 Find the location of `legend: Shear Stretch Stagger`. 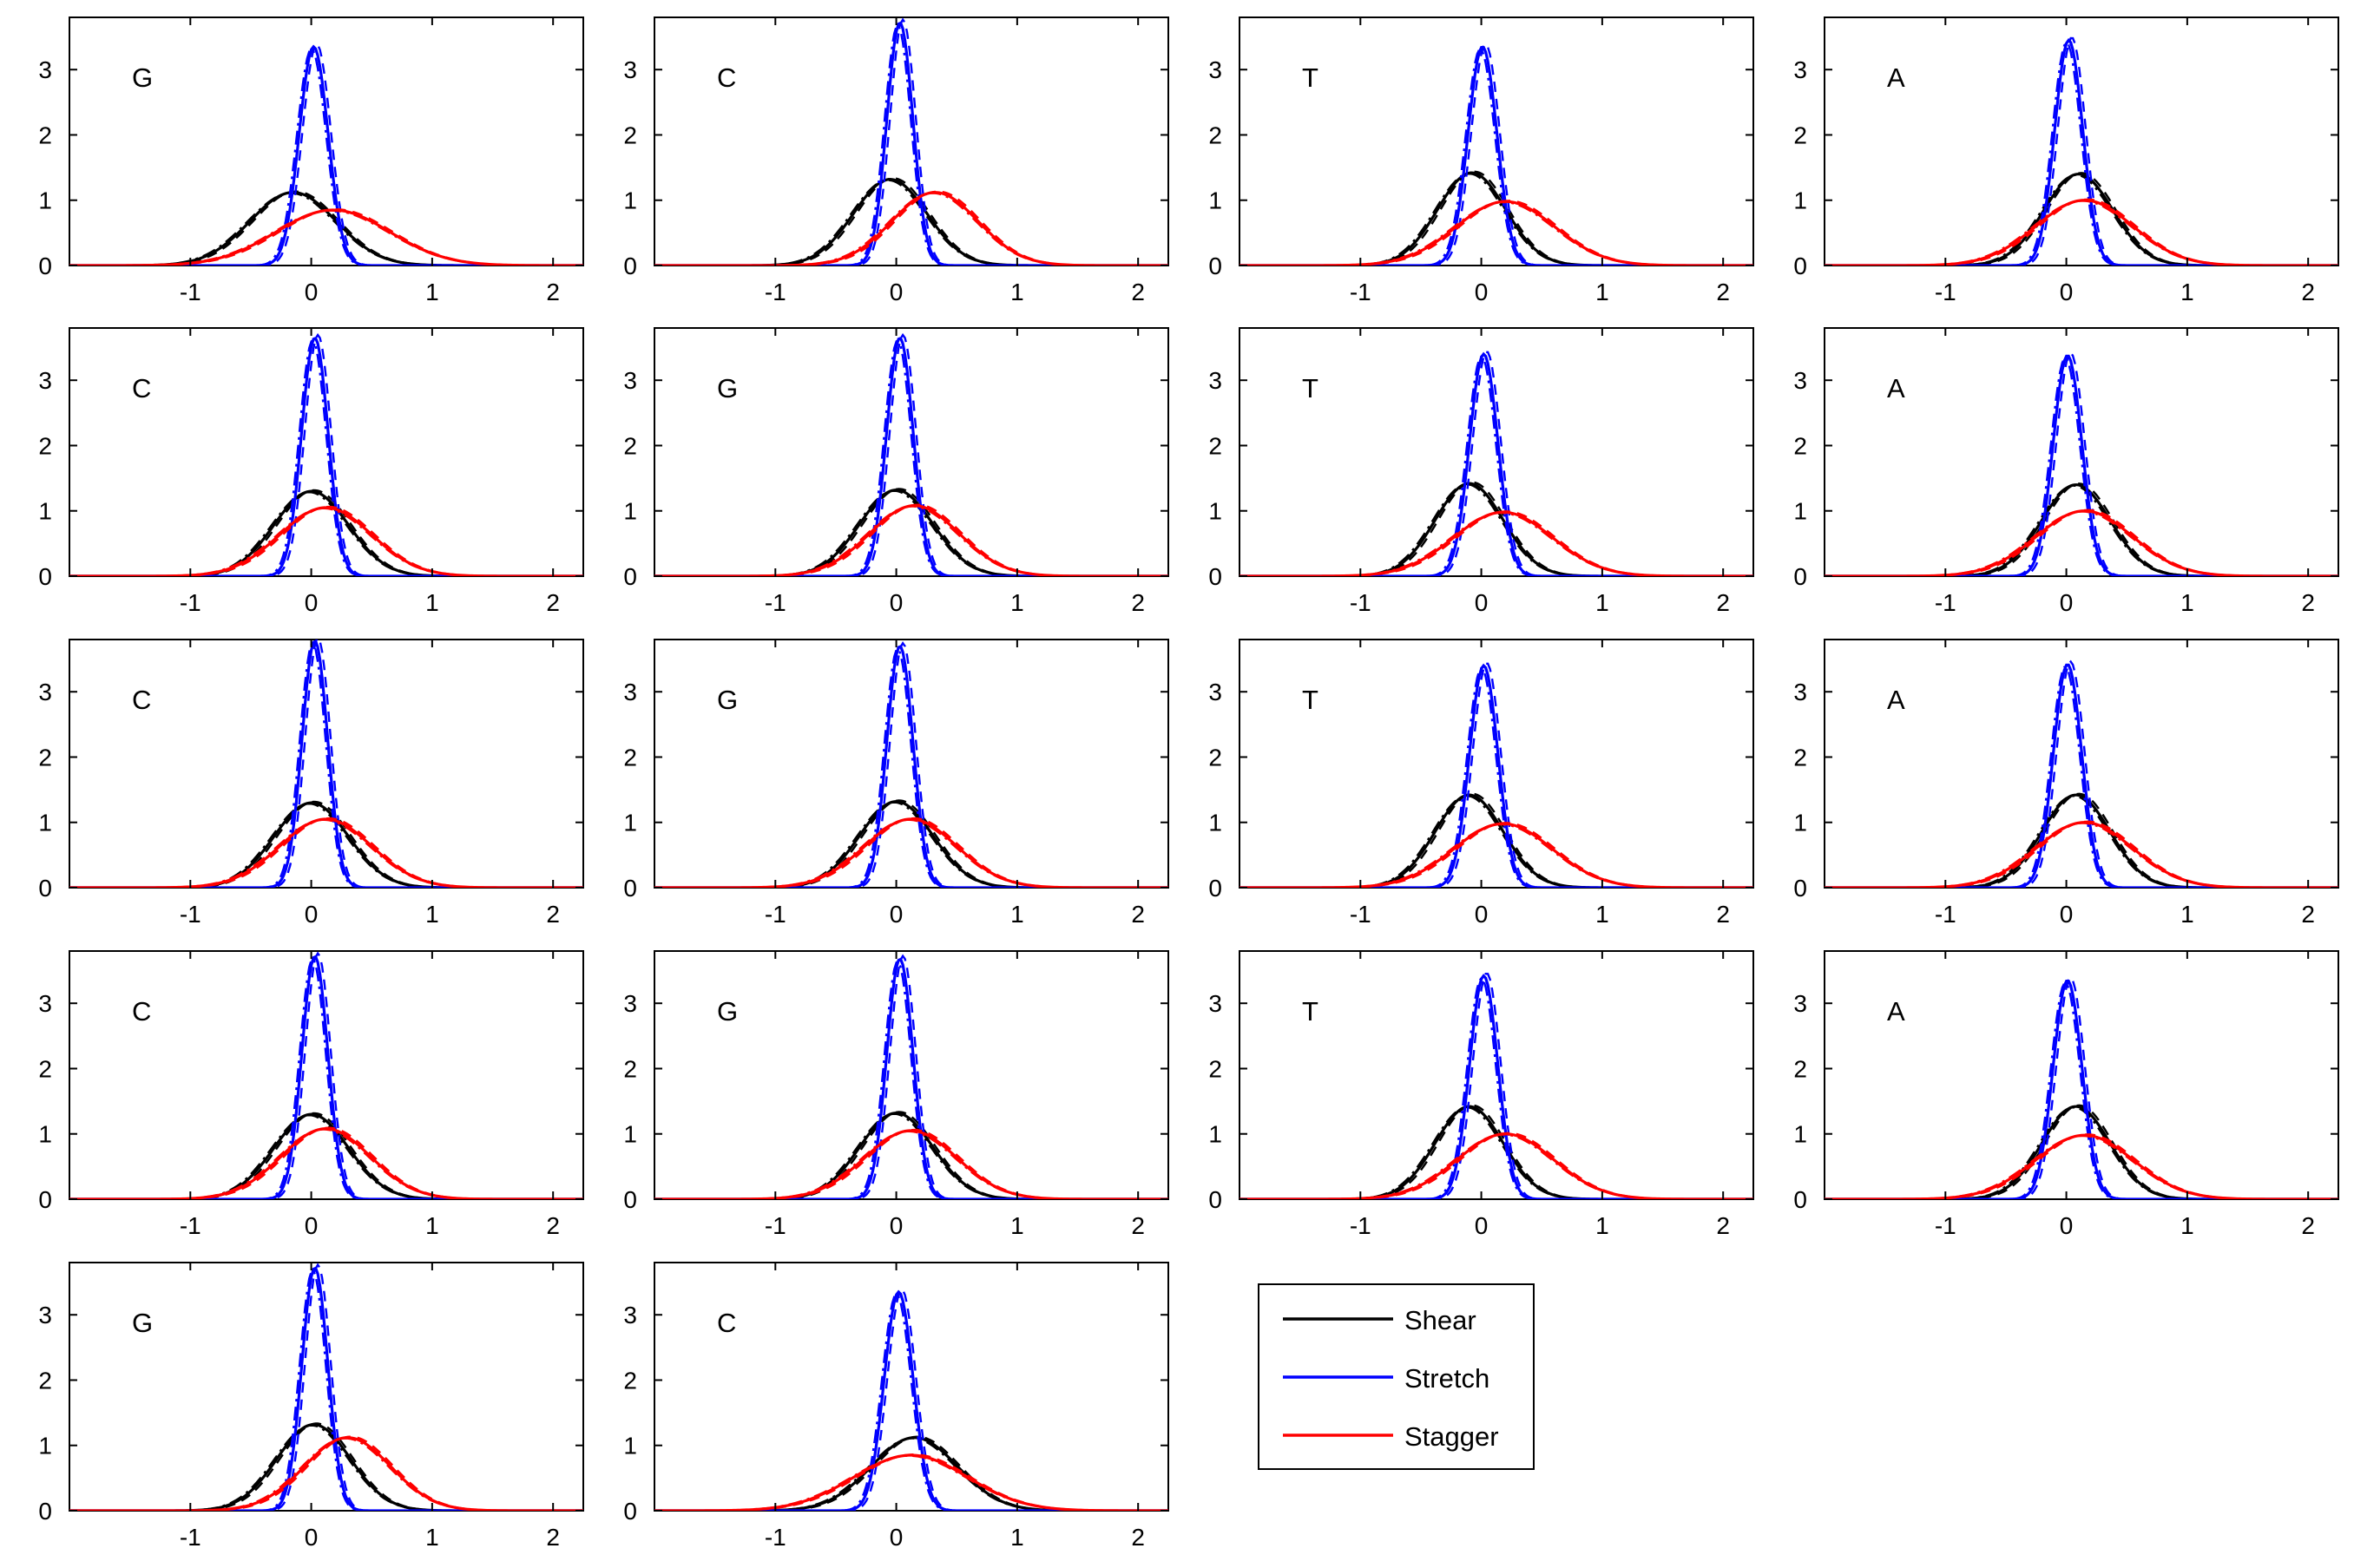

legend: Shear Stretch Stagger is located at coordinates (1397, 1376).